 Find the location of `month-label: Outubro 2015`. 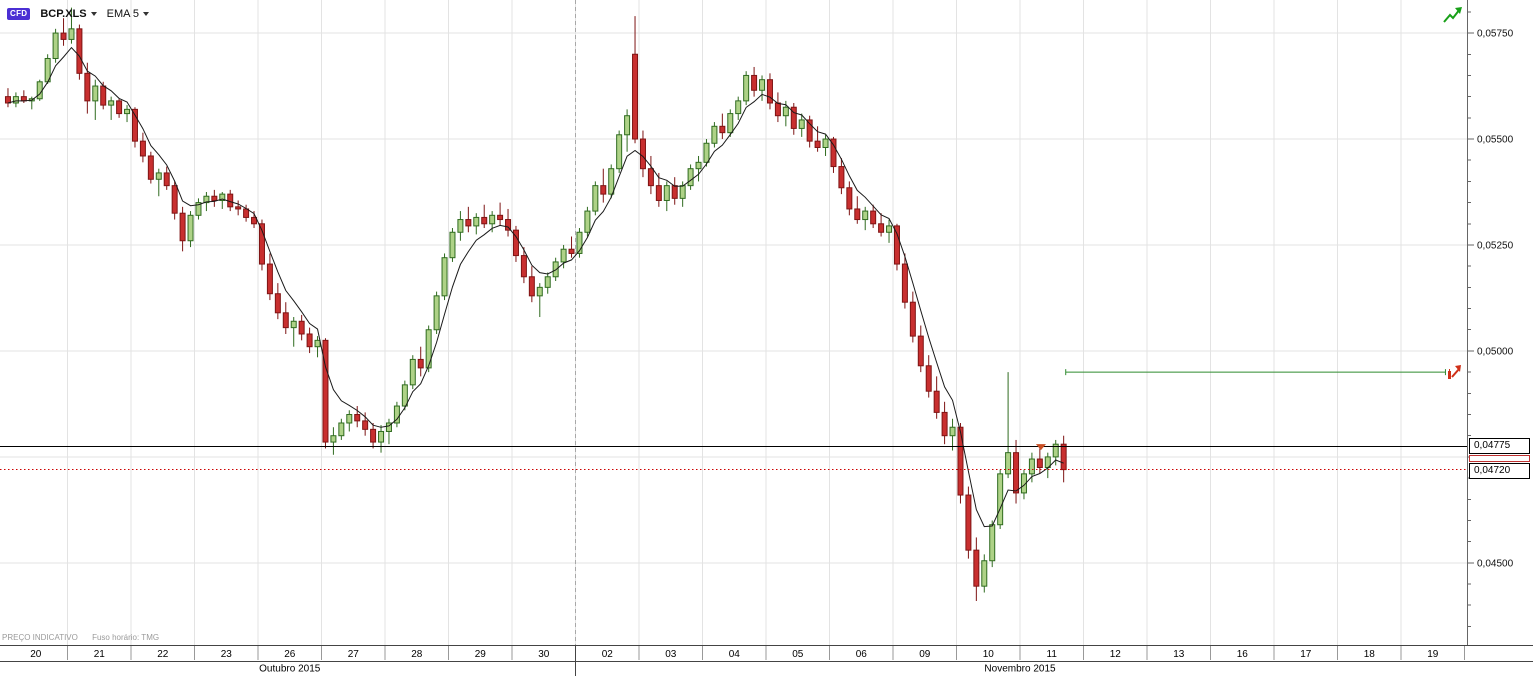

month-label: Outubro 2015 is located at coordinates (290, 669).